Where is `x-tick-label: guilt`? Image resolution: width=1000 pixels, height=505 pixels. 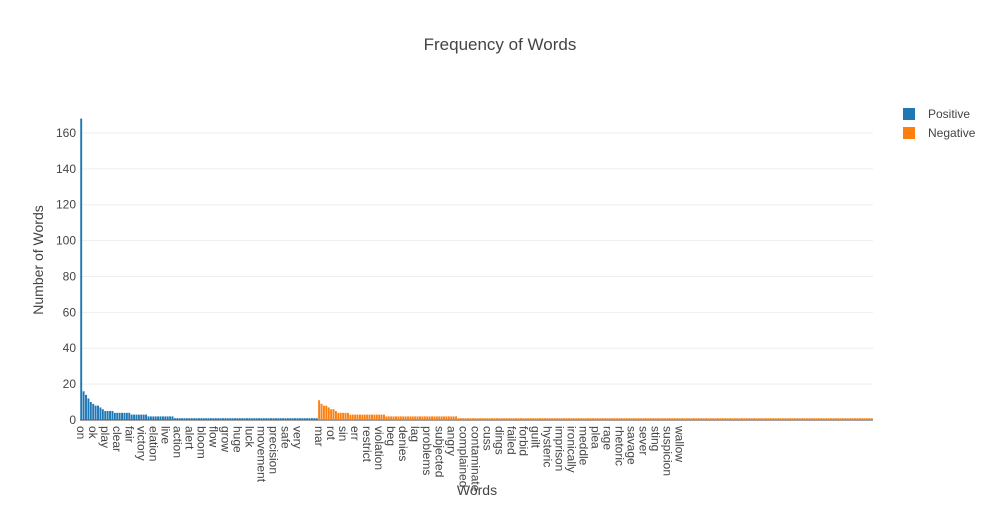 x-tick-label: guilt is located at coordinates (535, 437).